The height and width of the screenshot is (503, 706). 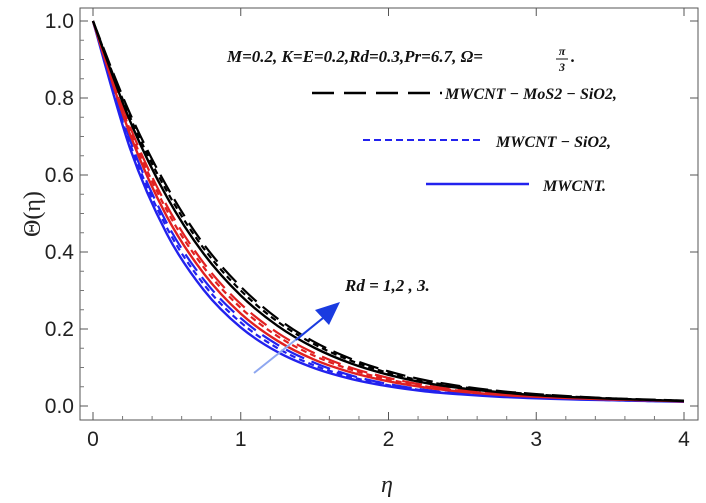 What do you see at coordinates (59, 406) in the screenshot?
I see `y-tick-label: 0.0` at bounding box center [59, 406].